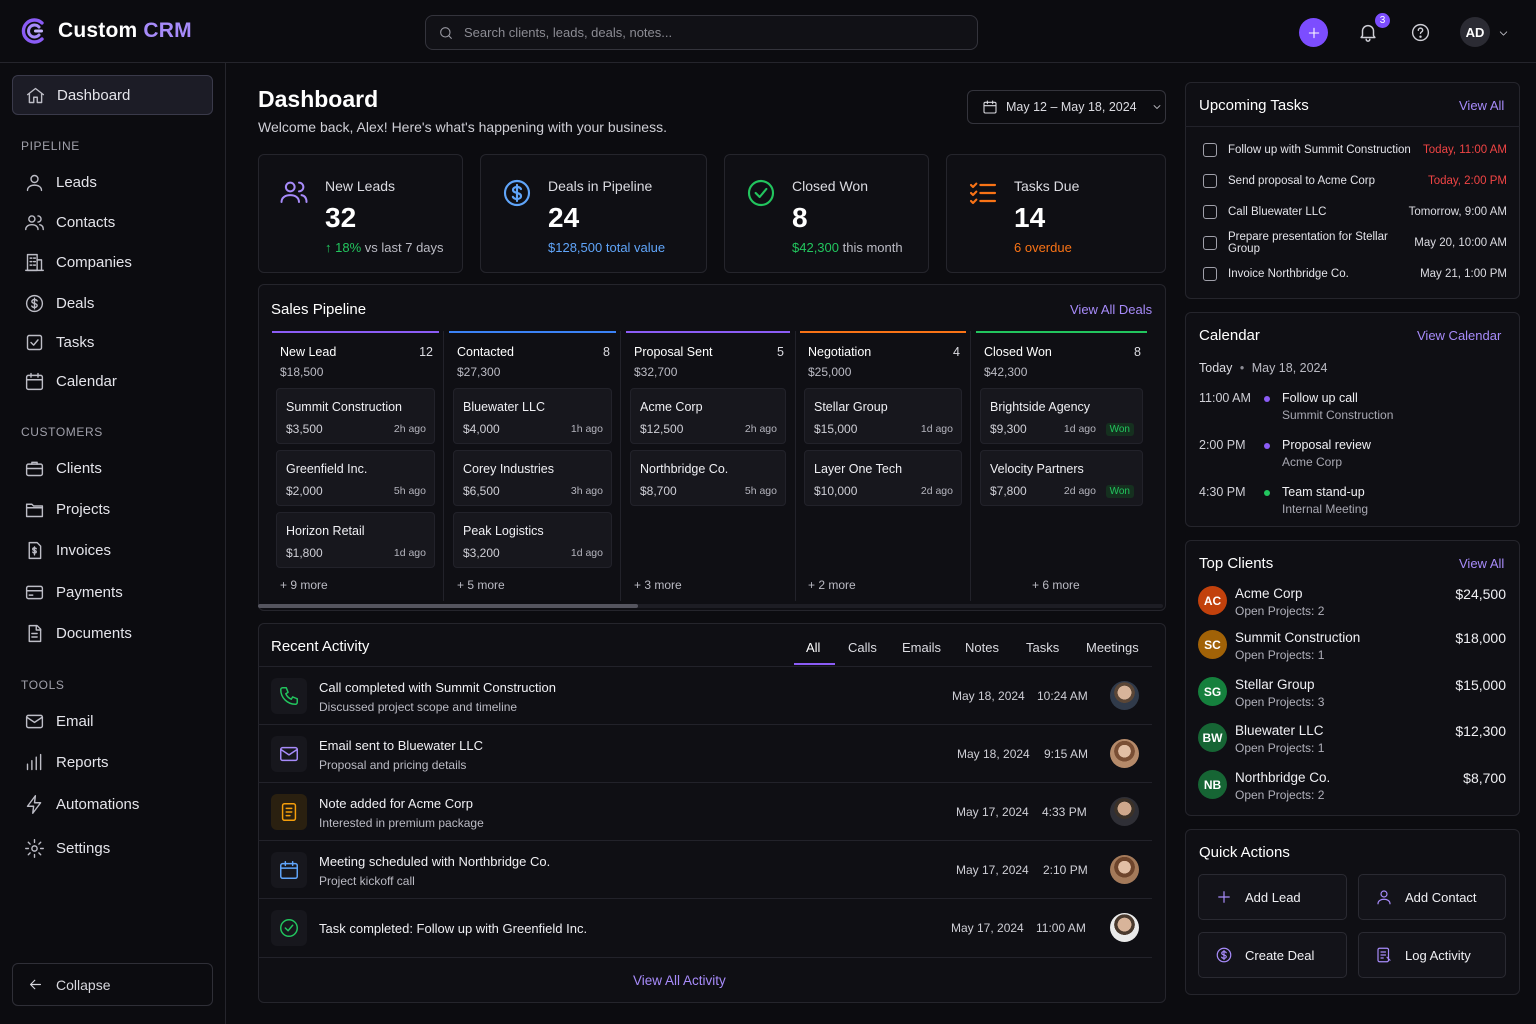 This screenshot has width=1536, height=1024. I want to click on help-icon, so click(1420, 32).